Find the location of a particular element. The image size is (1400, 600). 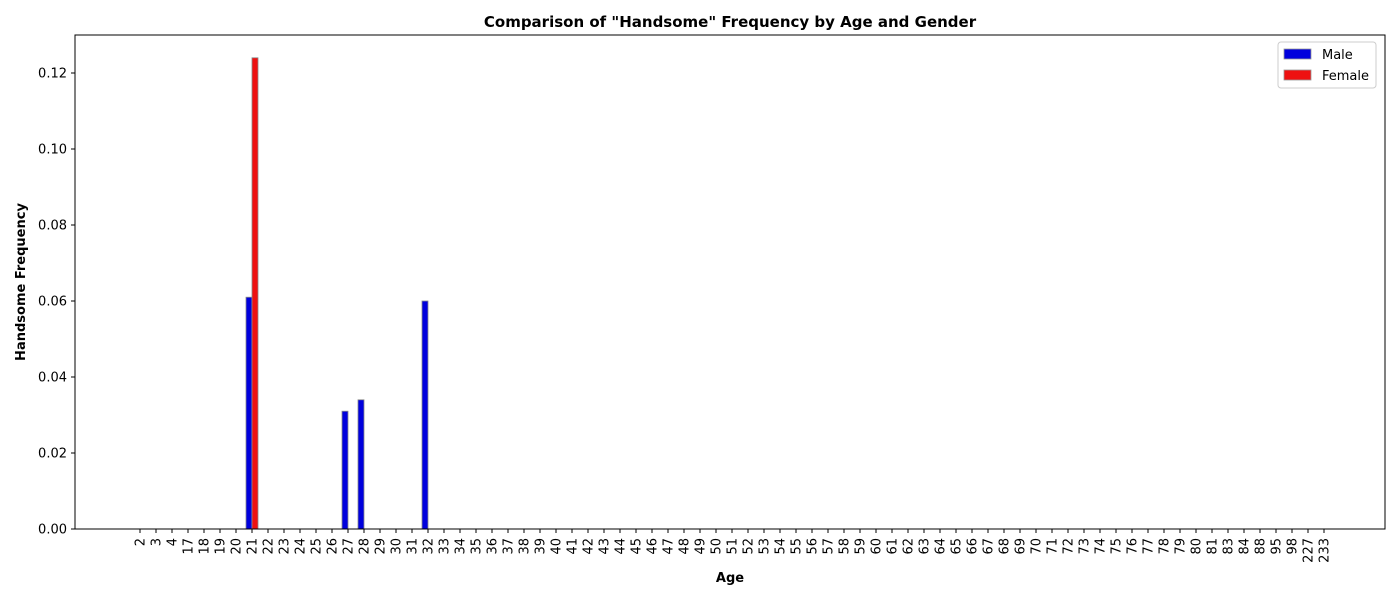

y-axis-title: Handsome Frequency is located at coordinates (21, 282).